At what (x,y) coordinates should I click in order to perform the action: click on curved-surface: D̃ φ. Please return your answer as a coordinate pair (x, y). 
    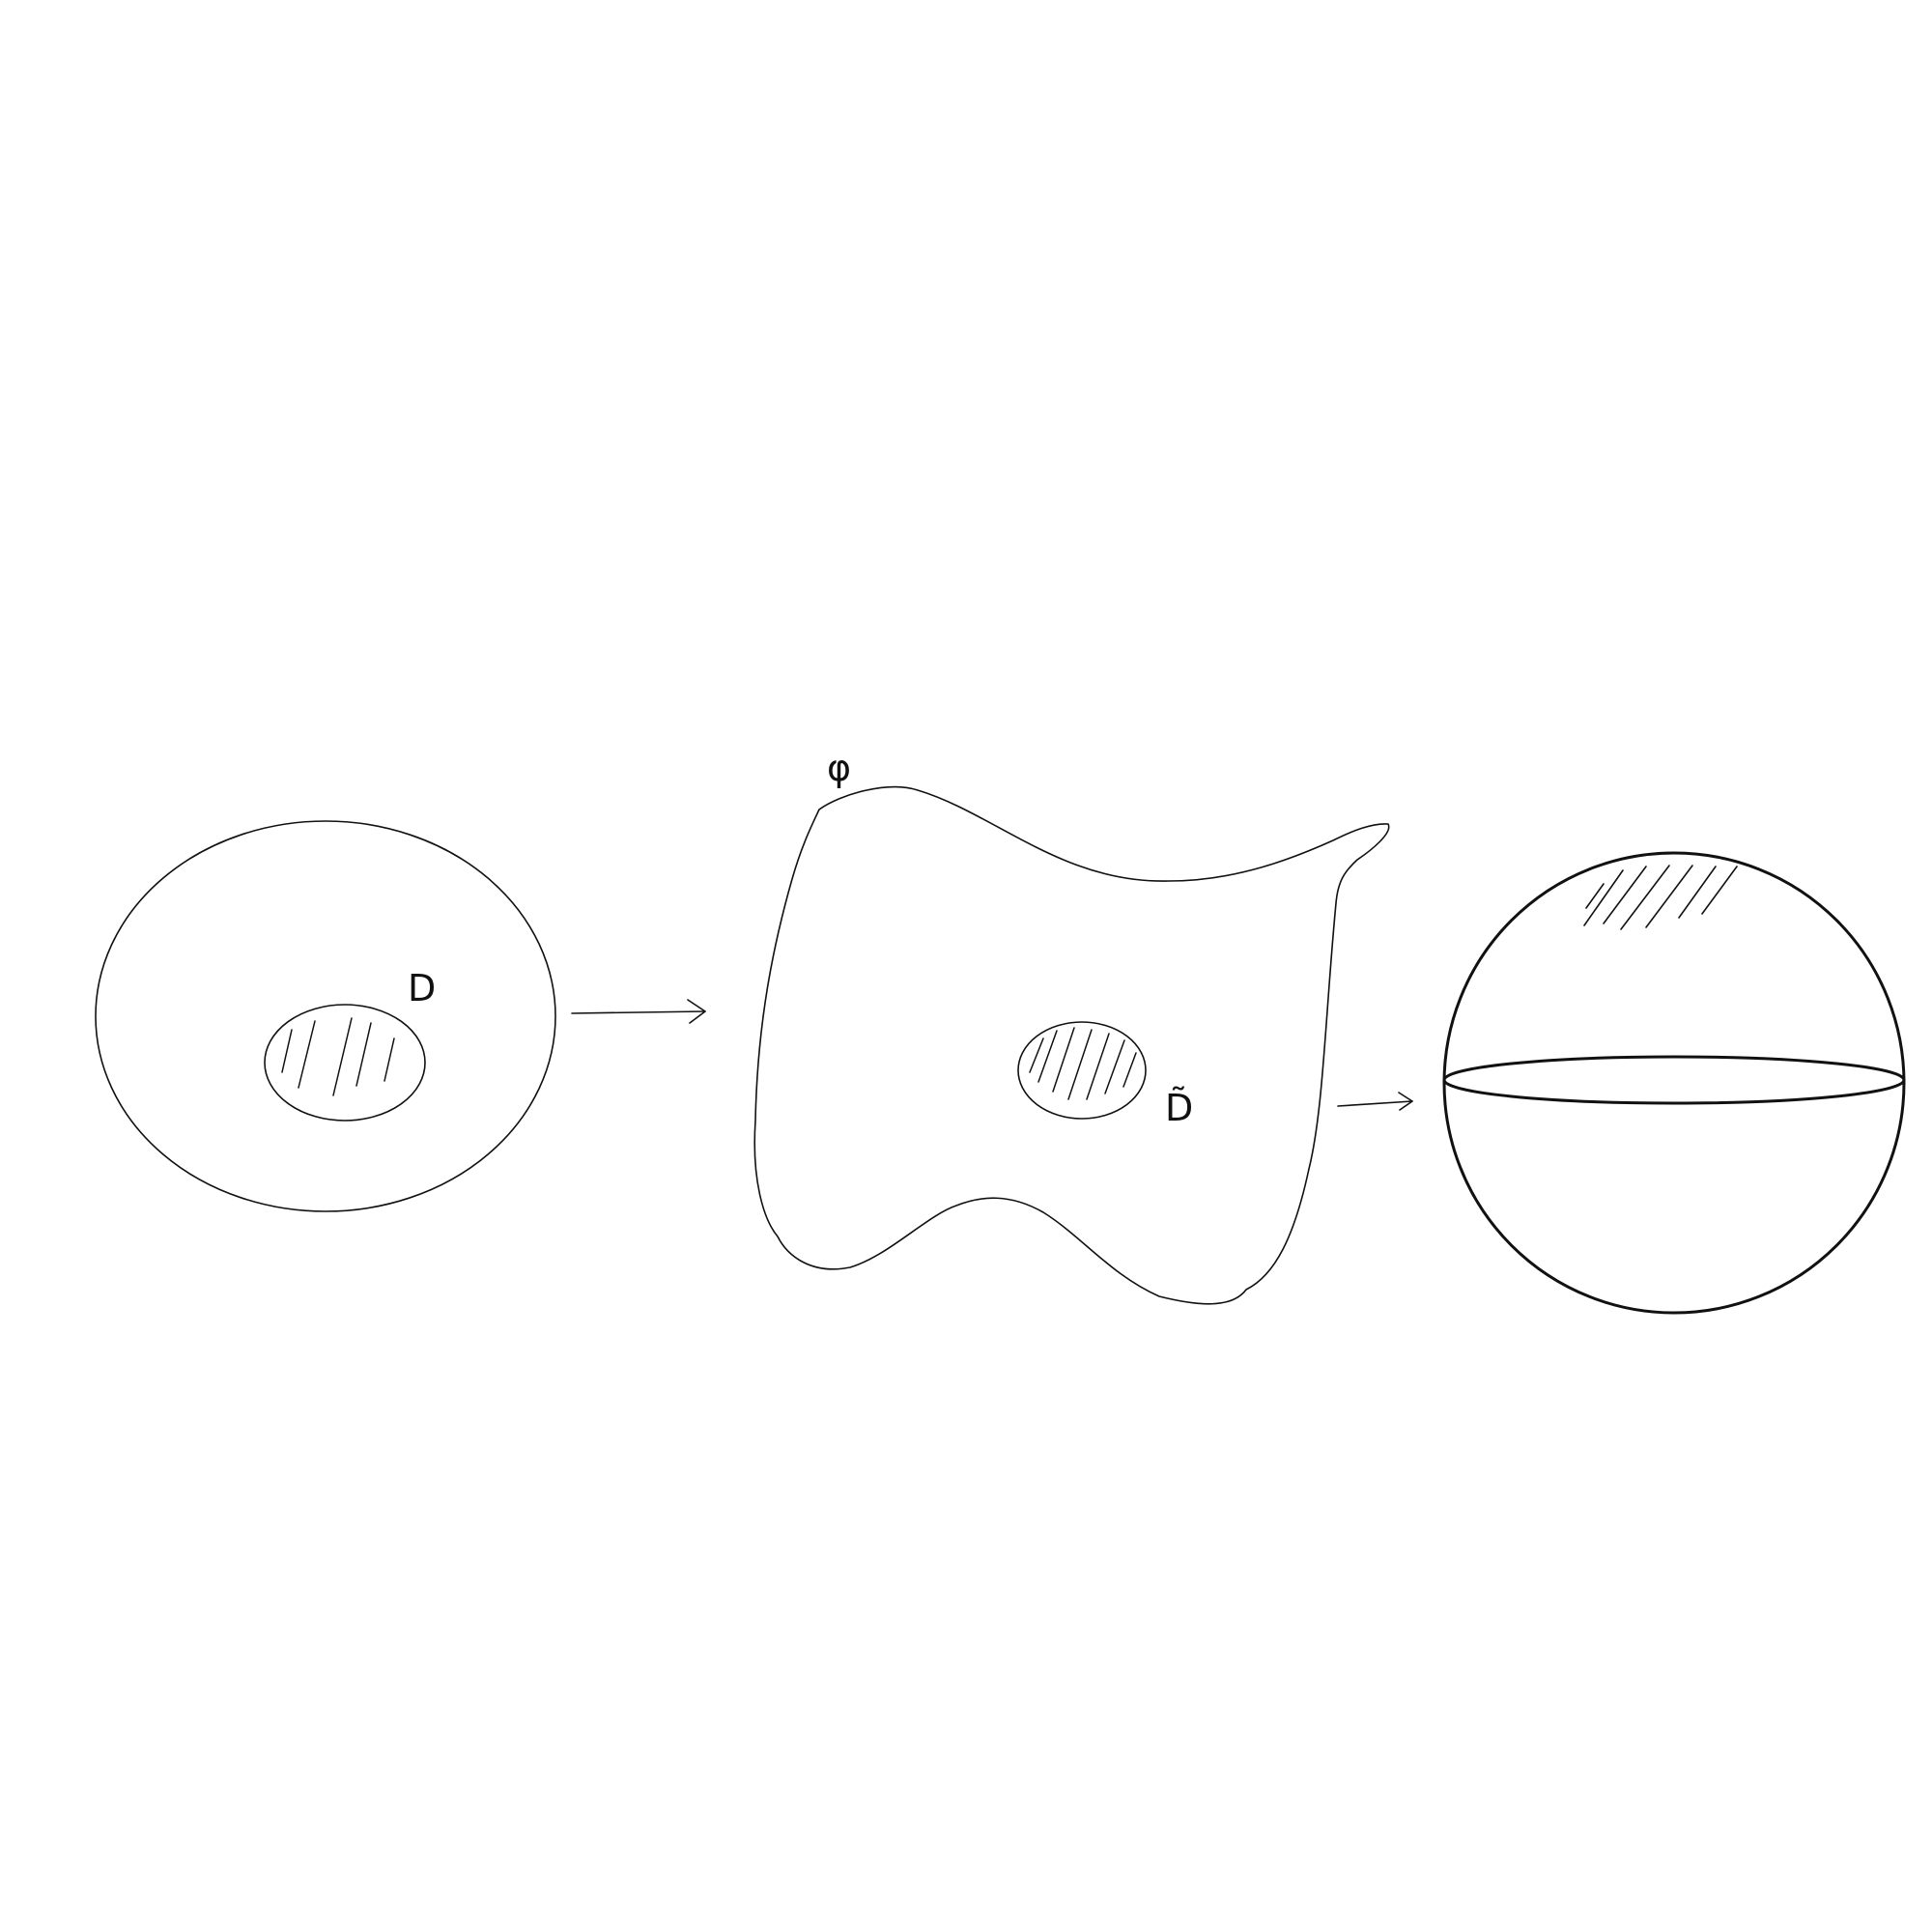
    Looking at the image, I should click on (1071, 1026).